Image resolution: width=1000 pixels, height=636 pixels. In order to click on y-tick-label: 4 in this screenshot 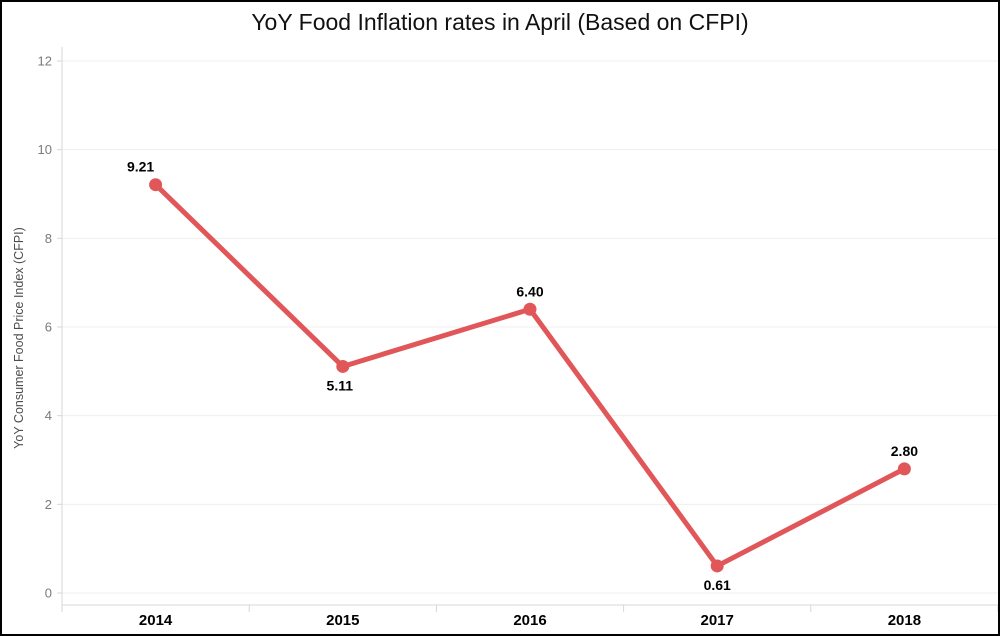, I will do `click(48, 415)`.